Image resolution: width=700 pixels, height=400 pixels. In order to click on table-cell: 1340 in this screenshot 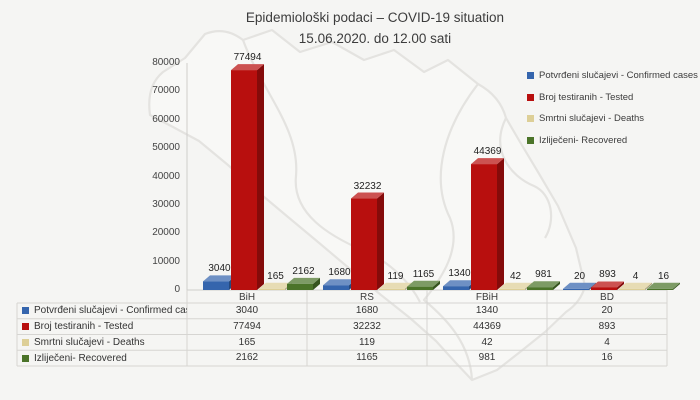, I will do `click(487, 310)`.